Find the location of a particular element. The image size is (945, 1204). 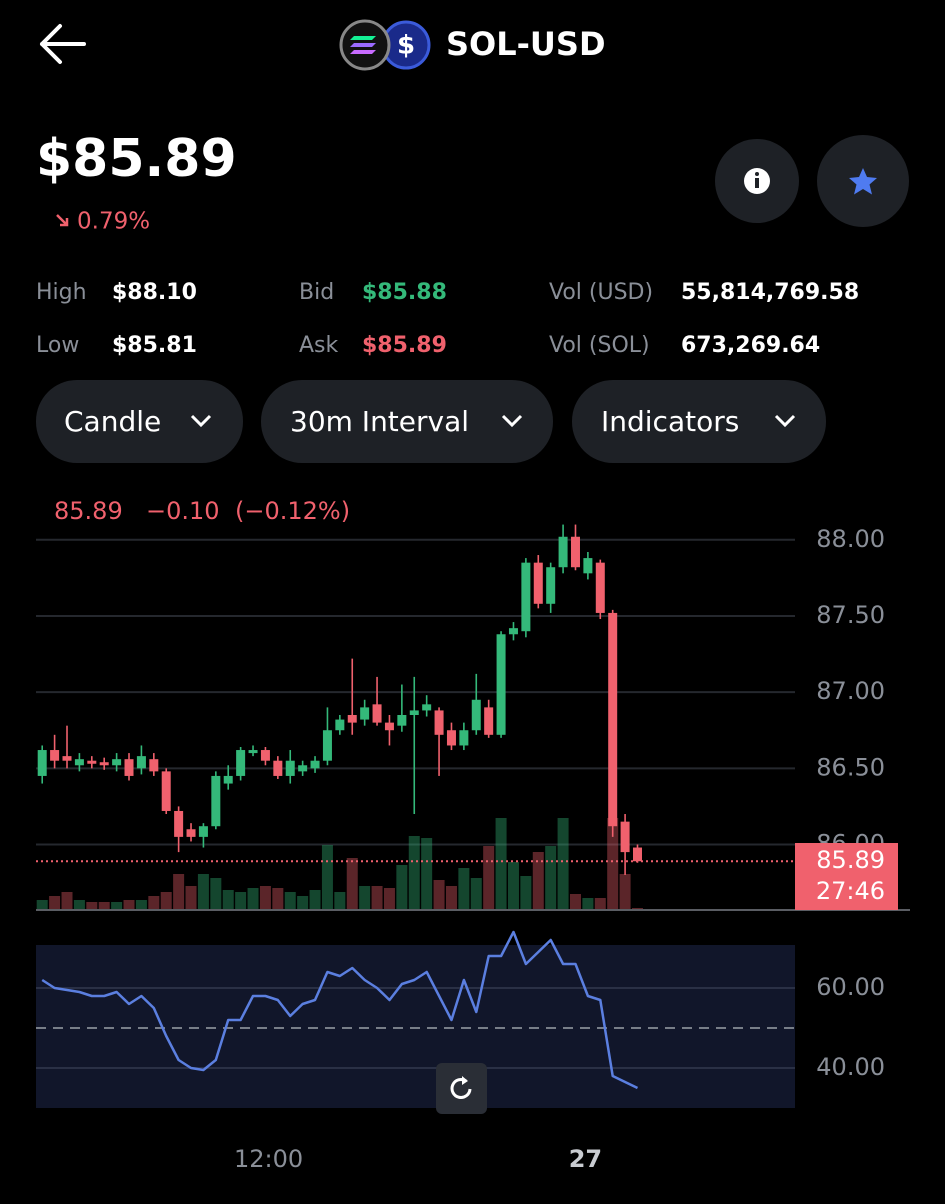

stat-label: High is located at coordinates (61, 292).